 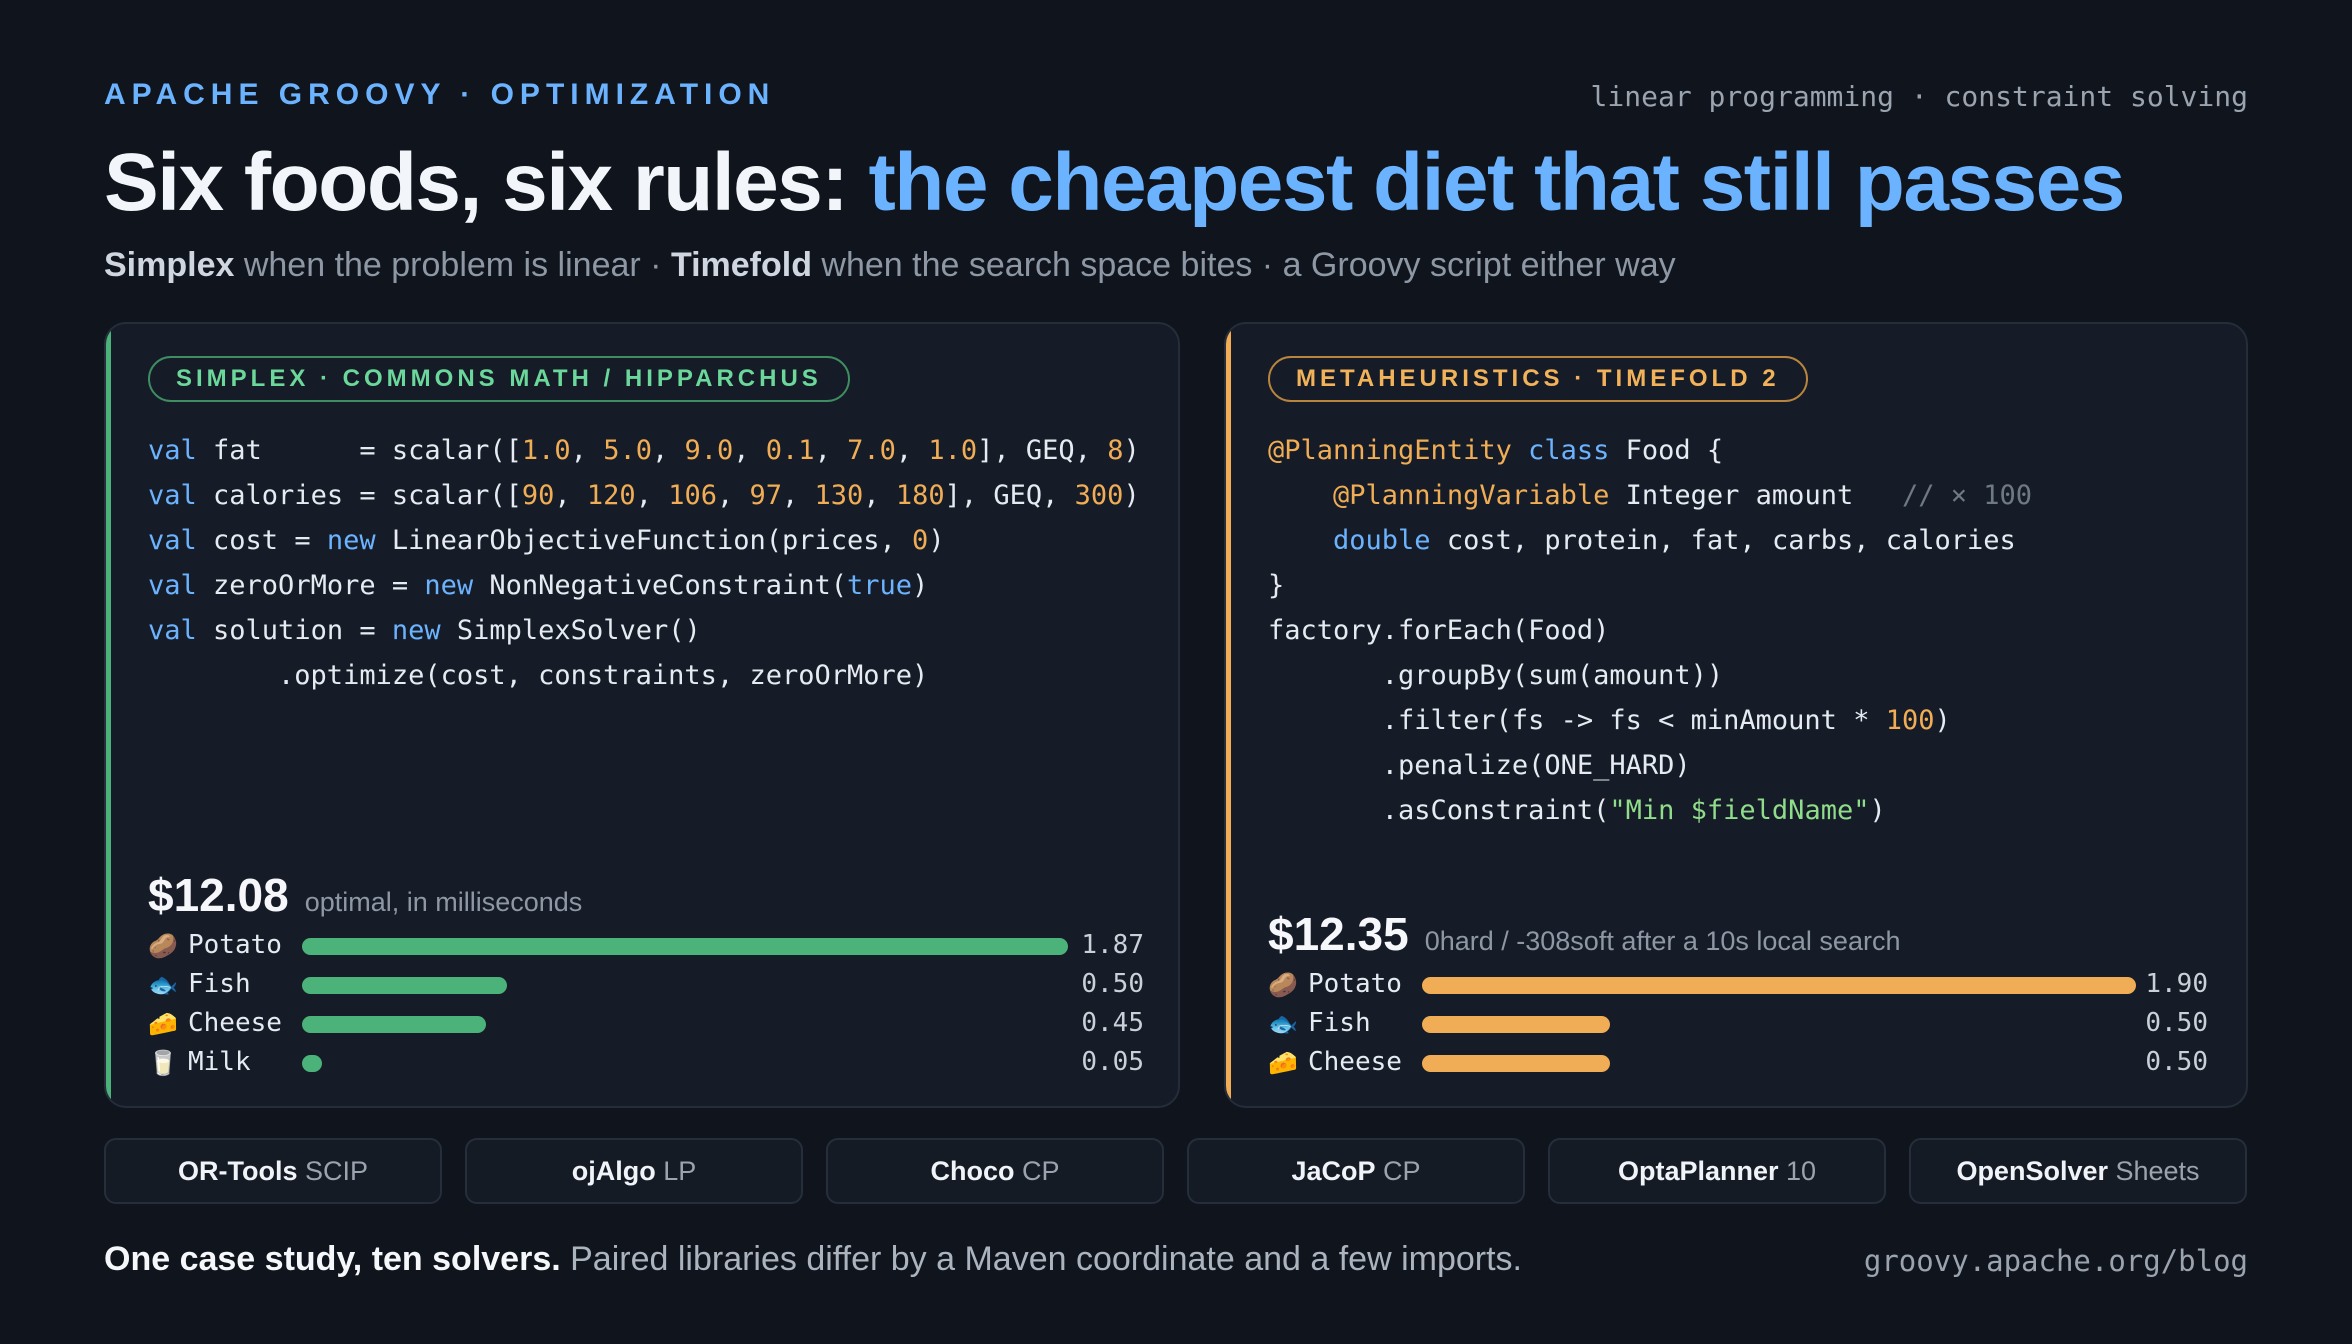 I want to click on code-line: factory.forEach(Food), so click(x=1650, y=630).